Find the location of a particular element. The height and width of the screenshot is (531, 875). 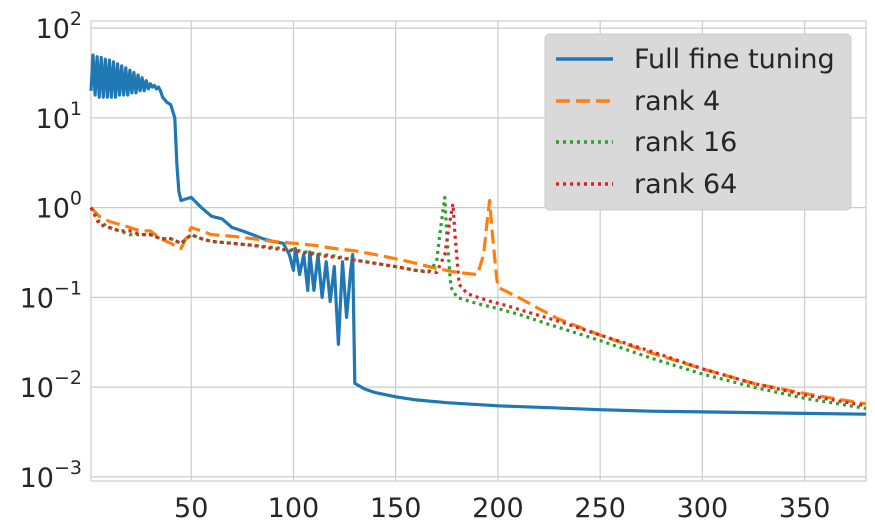

x-tick-label: 250 is located at coordinates (600, 508).